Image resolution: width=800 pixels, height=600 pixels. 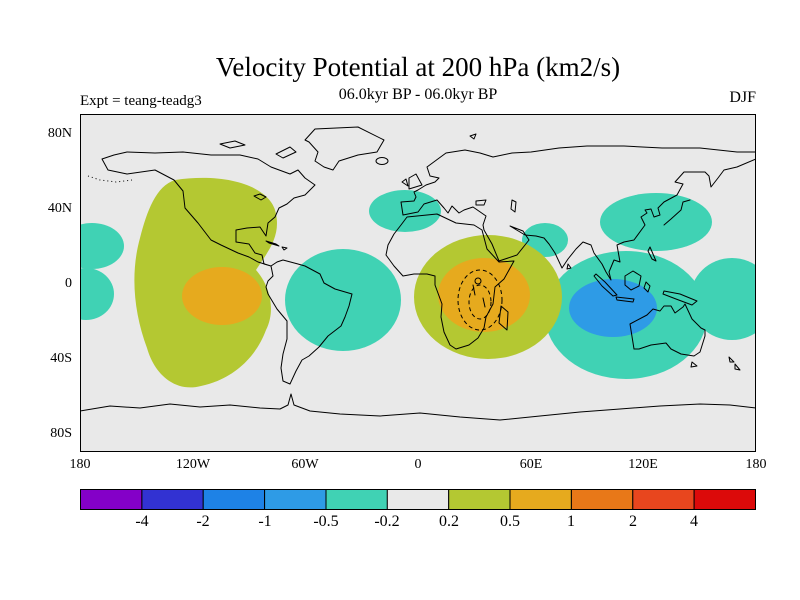 I want to click on y-tick-80n: 80N, so click(x=59, y=133).